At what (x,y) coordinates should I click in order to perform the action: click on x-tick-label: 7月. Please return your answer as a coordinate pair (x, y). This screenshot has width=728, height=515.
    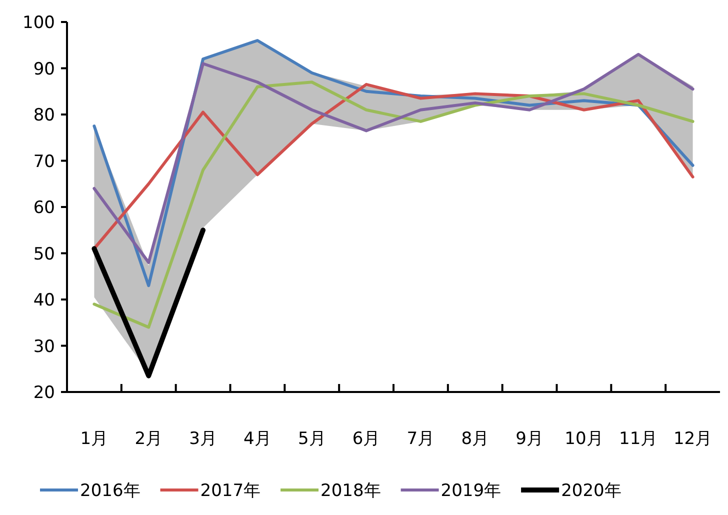
    Looking at the image, I should click on (420, 439).